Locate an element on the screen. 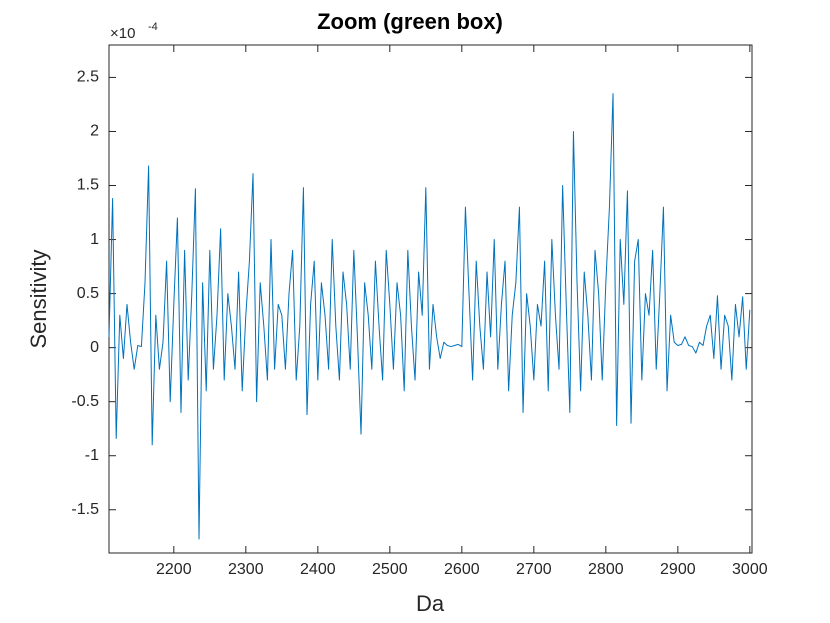  y-tick-label: 2.5 is located at coordinates (88, 77).